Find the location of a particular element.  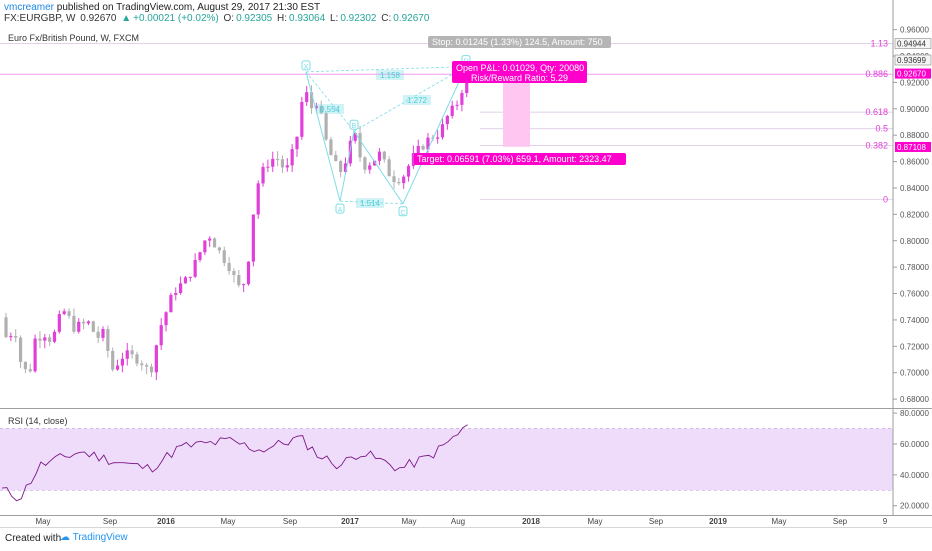

tradingview-logo: ☁ TradingView is located at coordinates (94, 537).